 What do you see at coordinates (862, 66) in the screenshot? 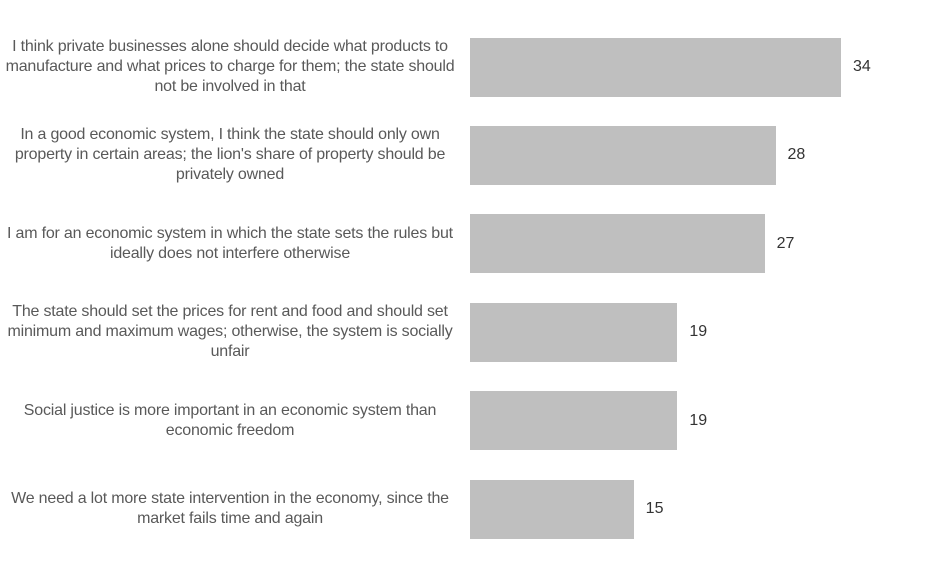
I see `value-label: 34` at bounding box center [862, 66].